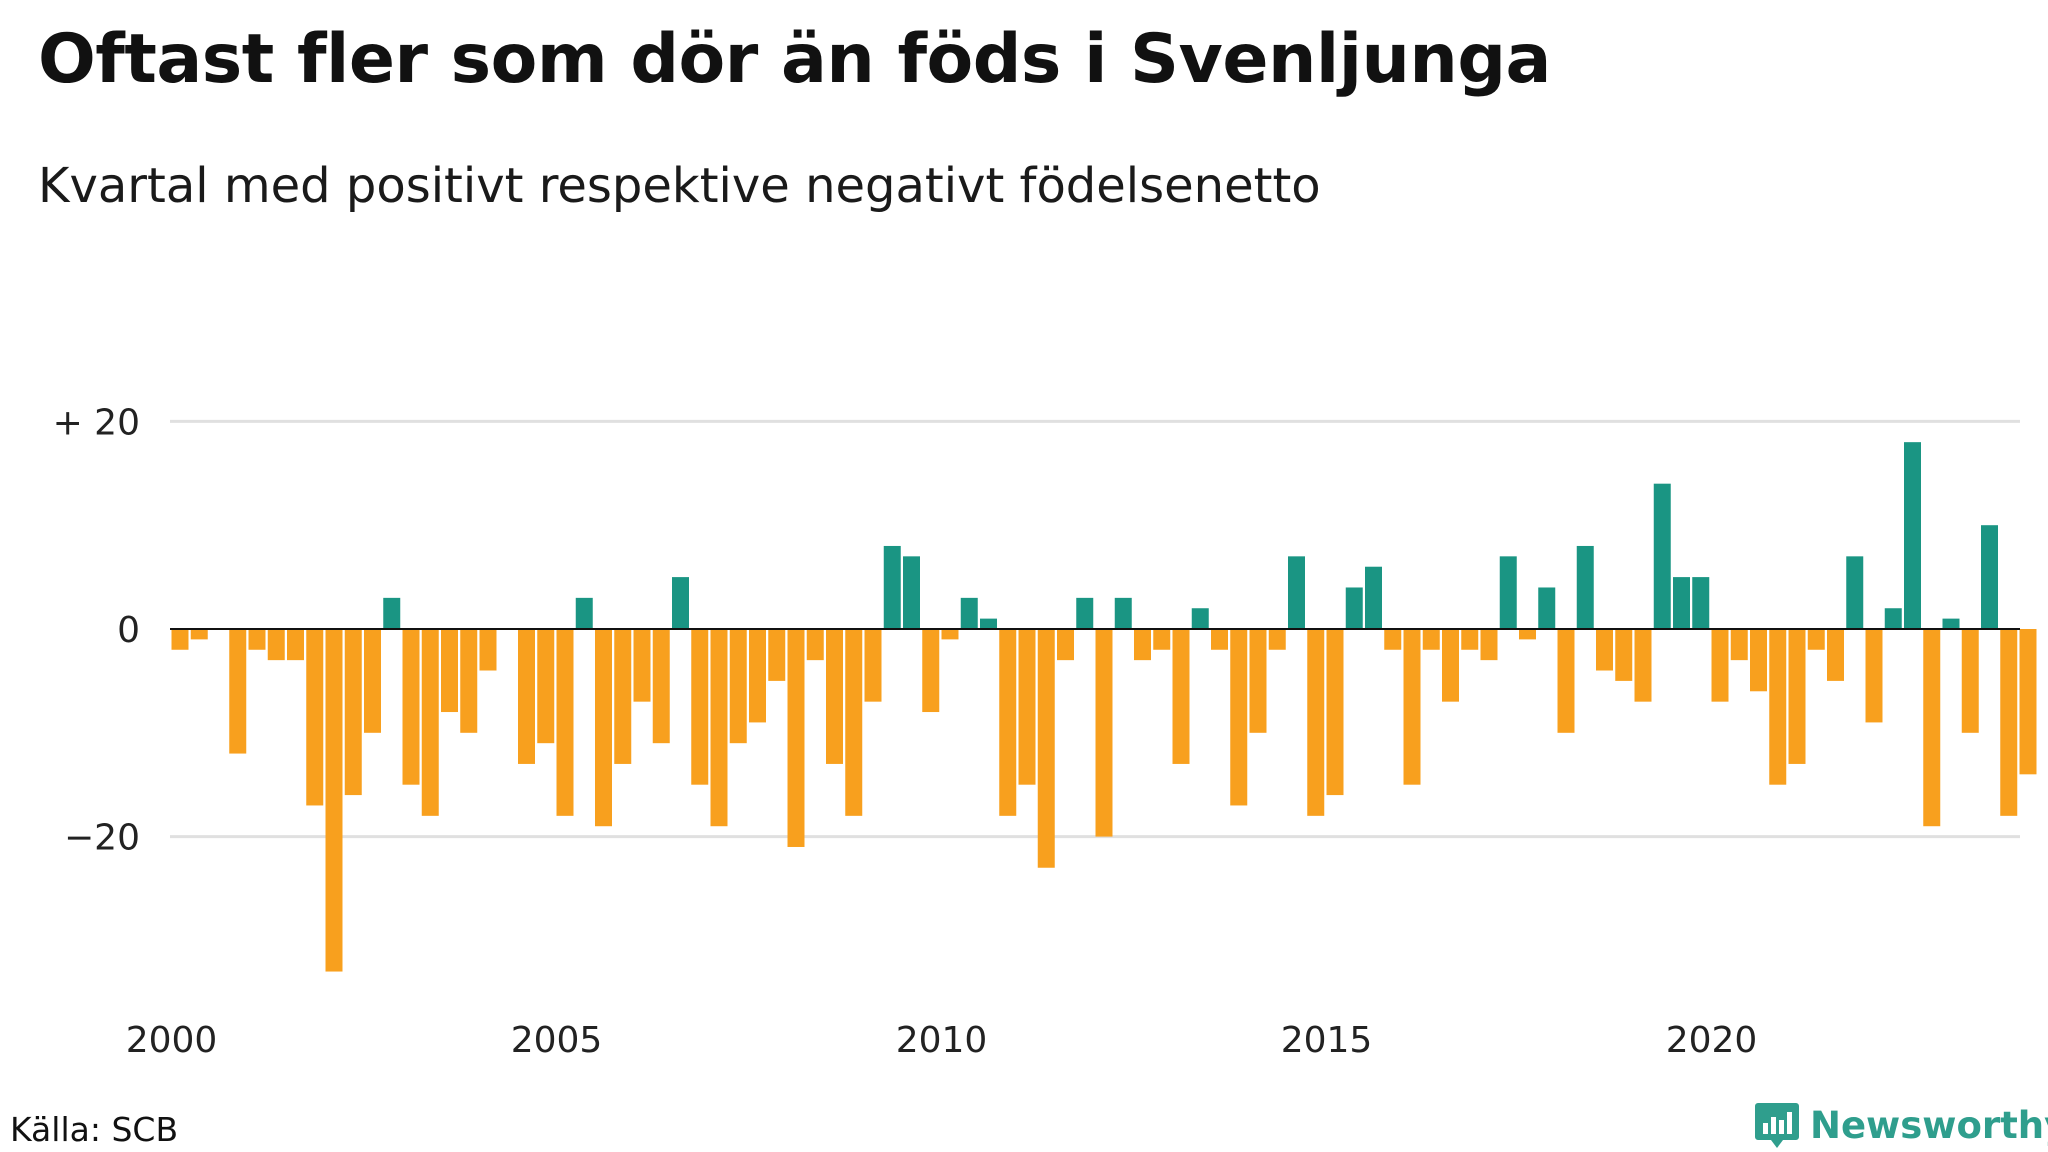 Image resolution: width=2048 pixels, height=1152 pixels. What do you see at coordinates (94, 1129) in the screenshot?
I see `source-note: Källa: SCB` at bounding box center [94, 1129].